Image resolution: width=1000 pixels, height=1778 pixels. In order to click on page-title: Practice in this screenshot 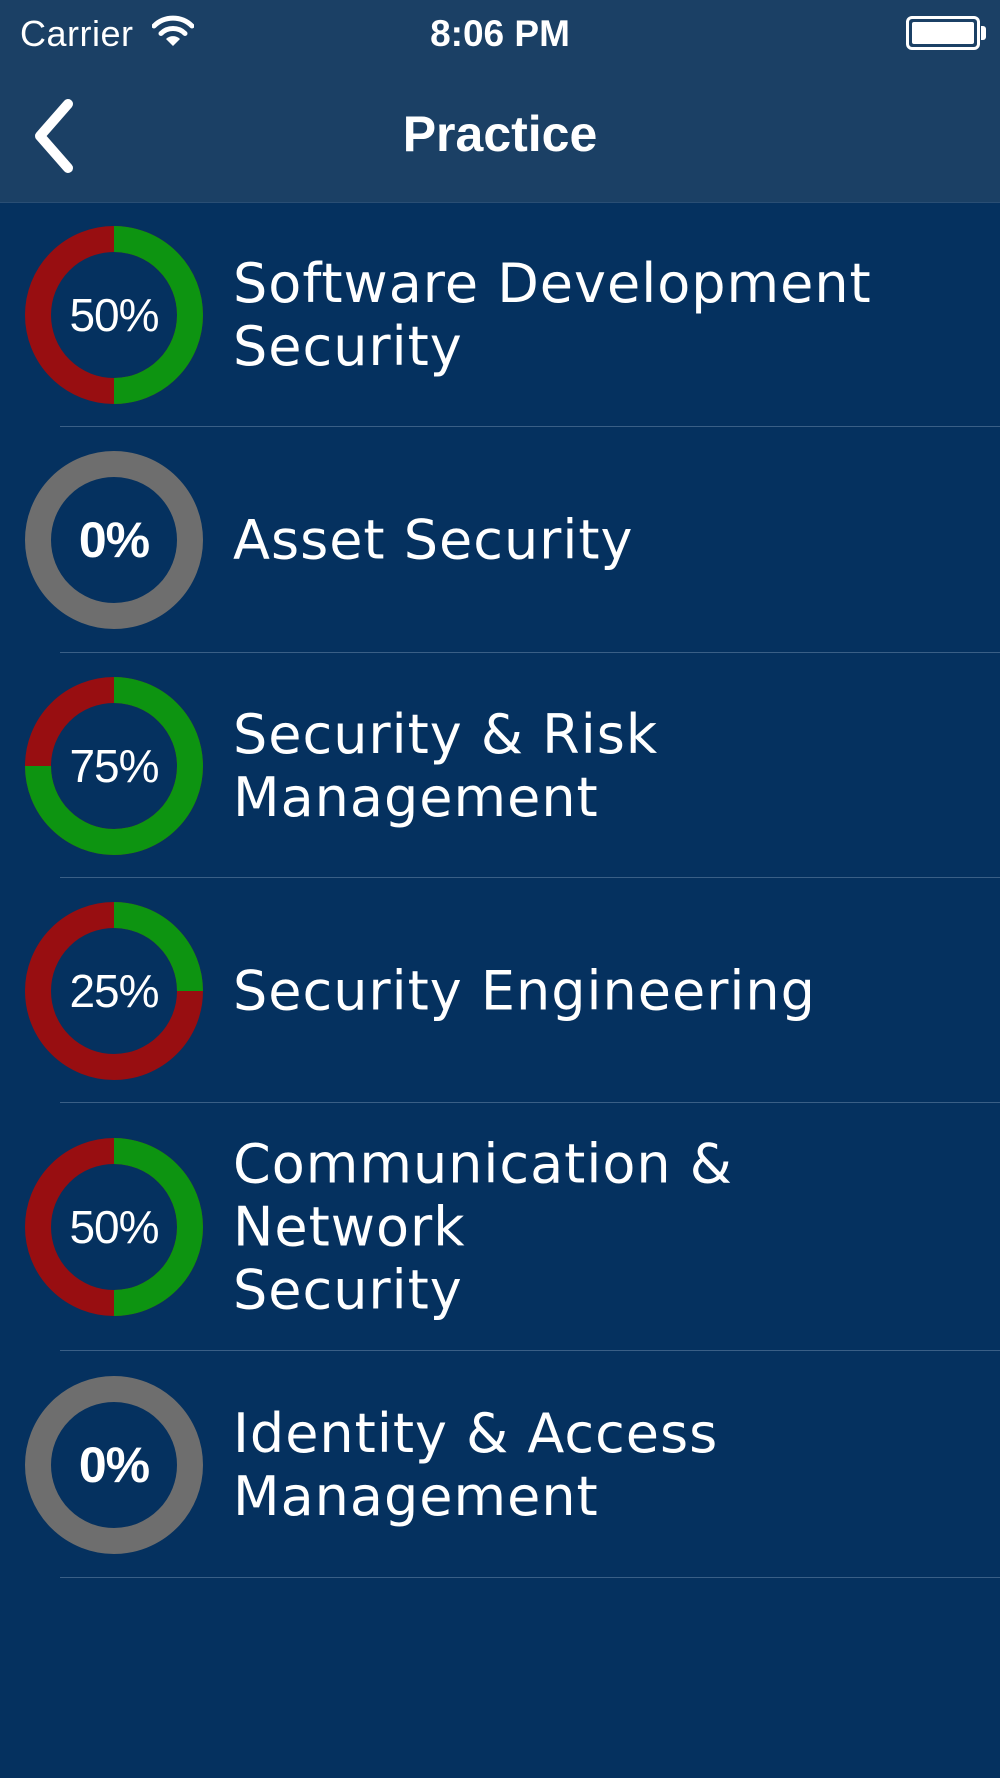, I will do `click(500, 134)`.